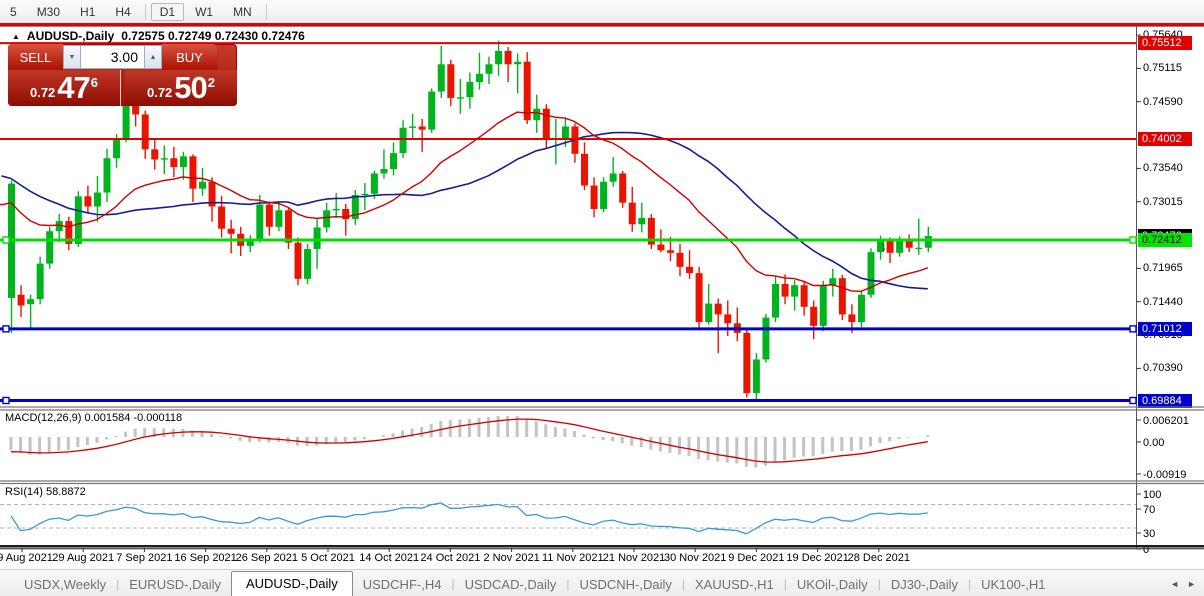 The image size is (1204, 596). I want to click on date-label: 30 Nov 2021, so click(695, 558).